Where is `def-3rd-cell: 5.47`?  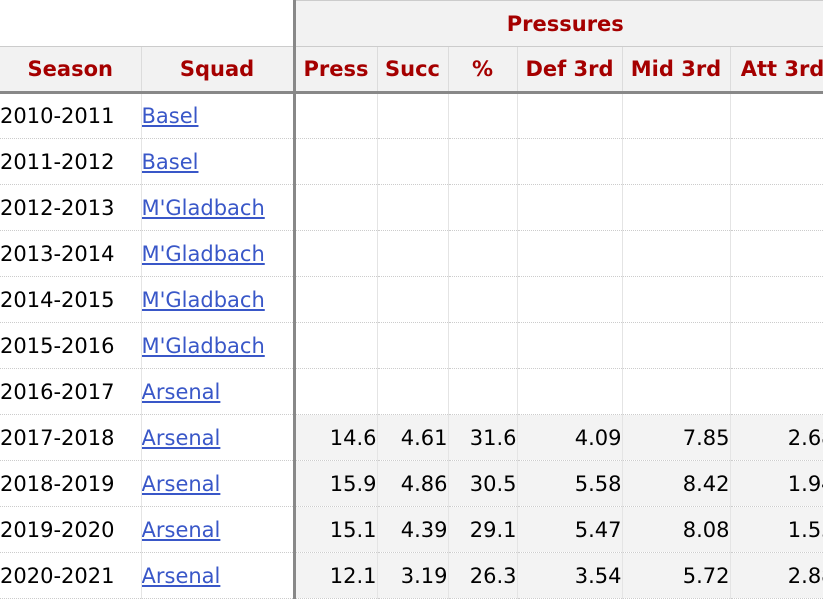 def-3rd-cell: 5.47 is located at coordinates (570, 529).